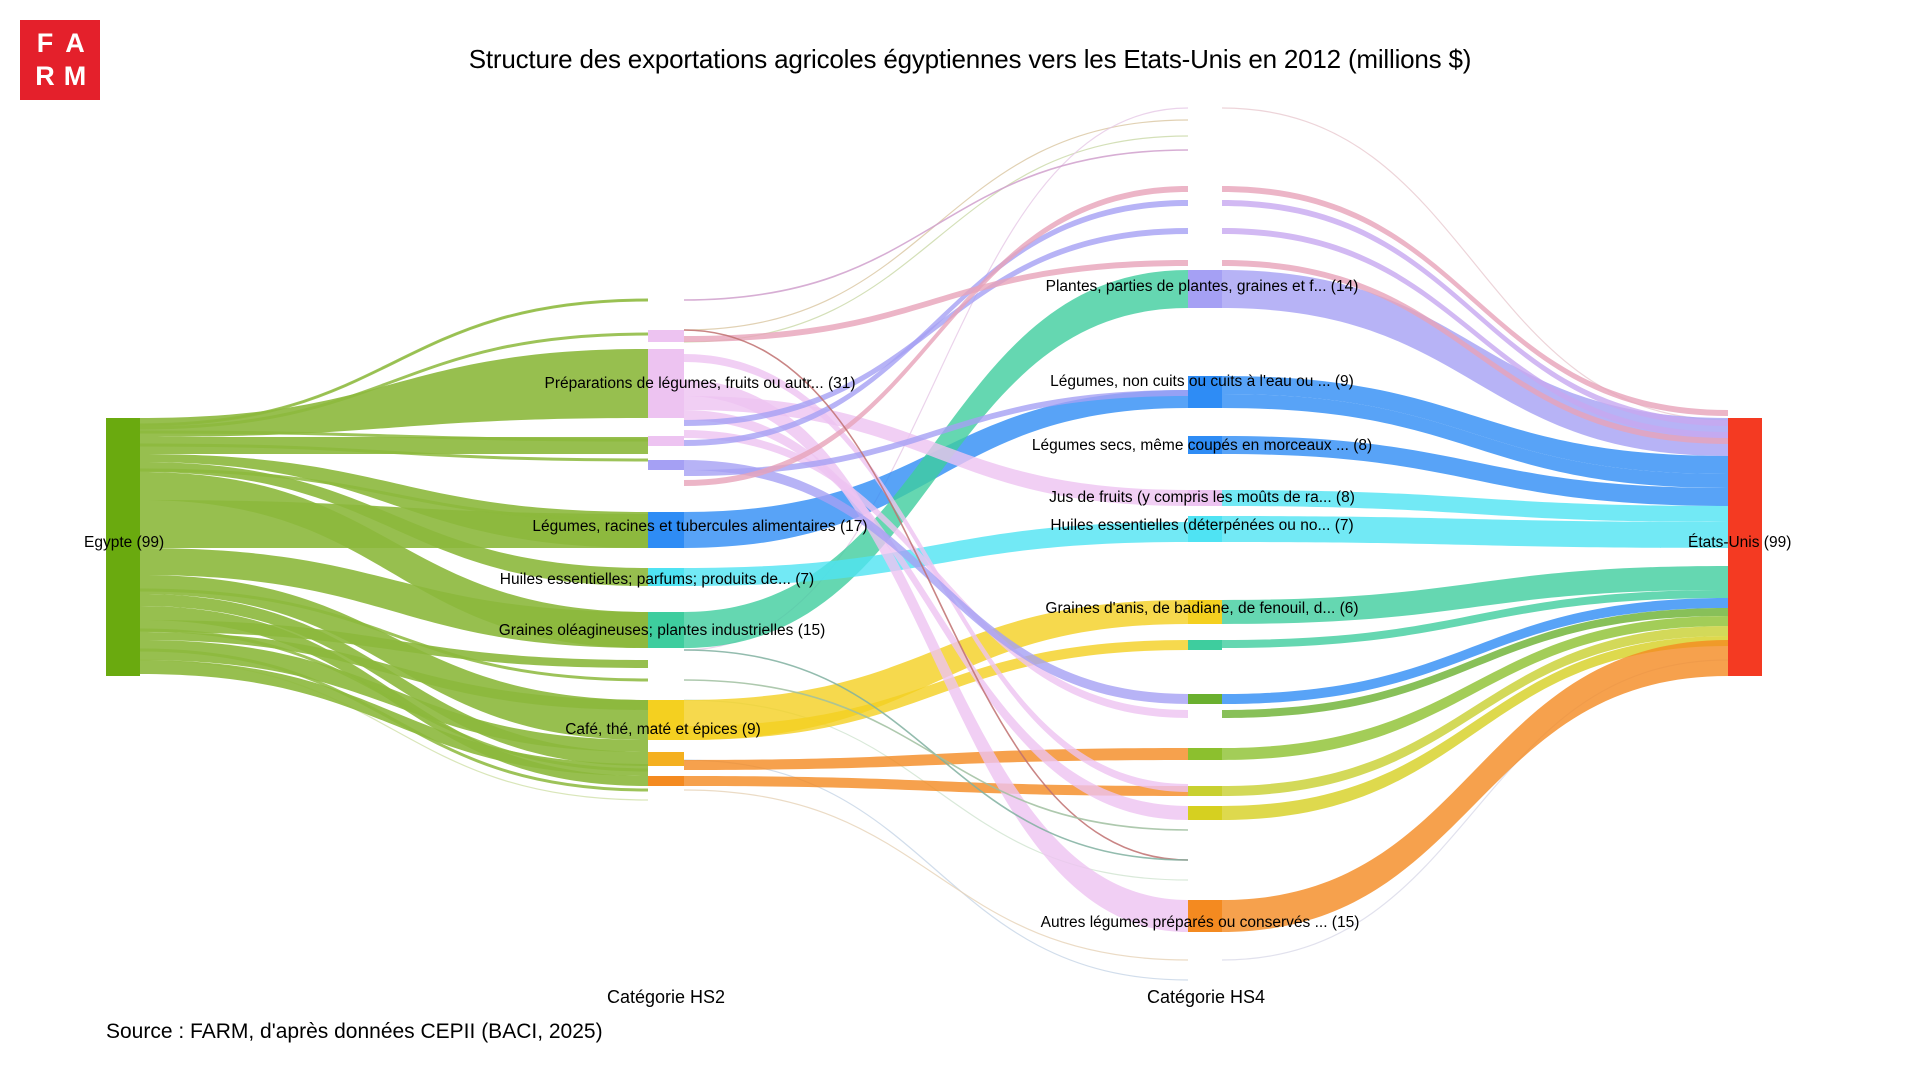 The width and height of the screenshot is (1920, 1080). I want to click on node-label-hs2: Café, thé, maté et épices (9), so click(663, 729).